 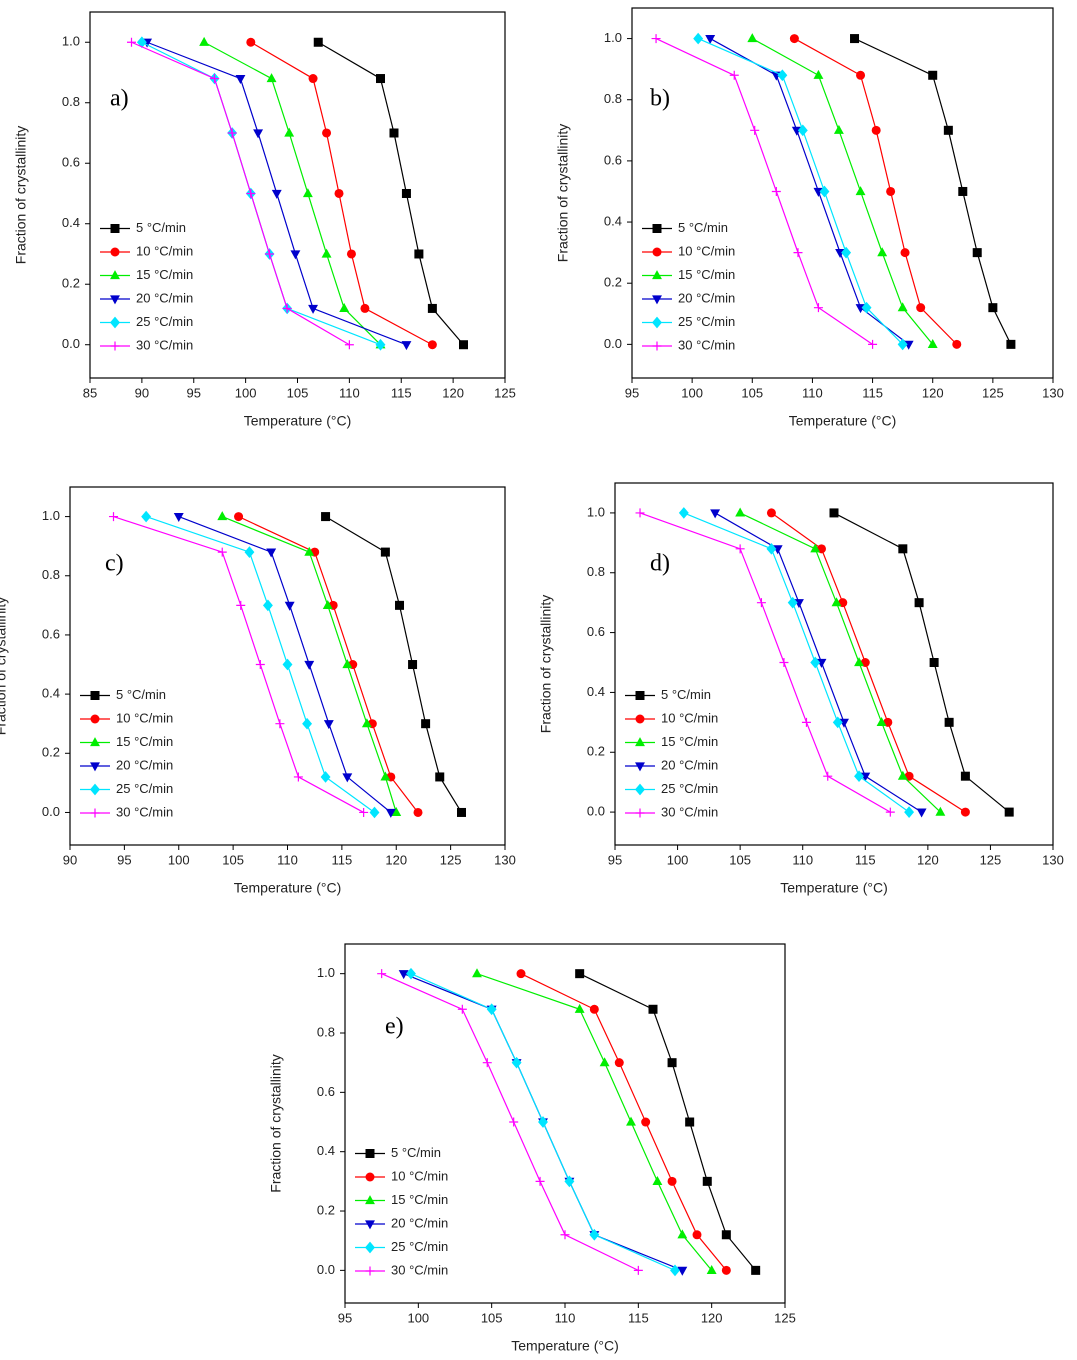 I want to click on x-tick-label: 130, so click(x=505, y=859).